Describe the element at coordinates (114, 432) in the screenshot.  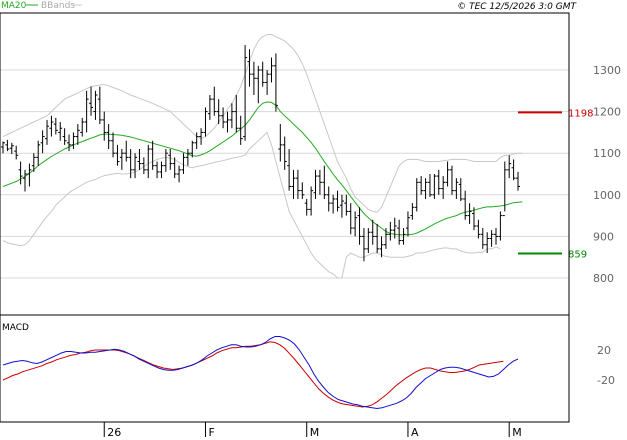
I see `x-tick-label: 26` at that location.